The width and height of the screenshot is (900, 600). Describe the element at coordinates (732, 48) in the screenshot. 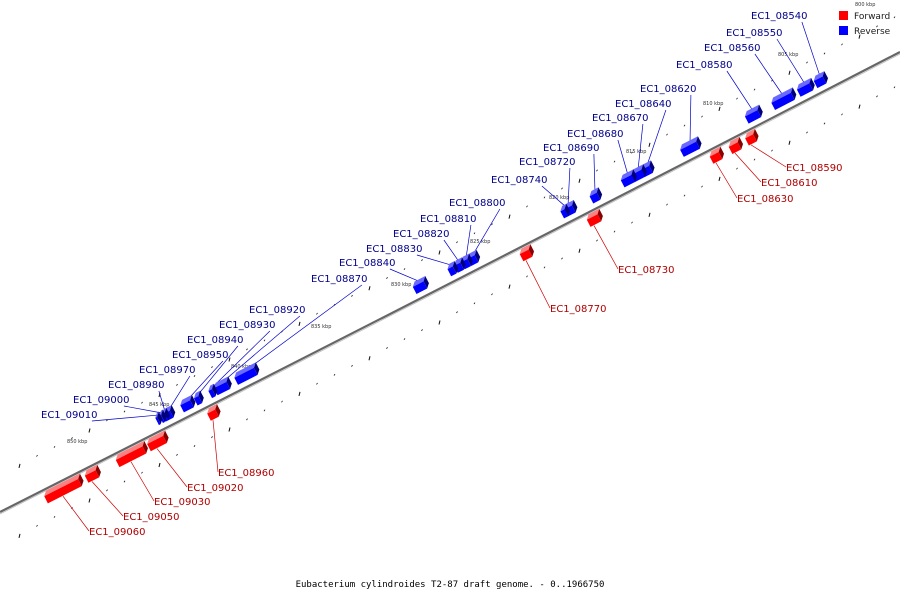

I see `gene-label: EC1_08560` at that location.